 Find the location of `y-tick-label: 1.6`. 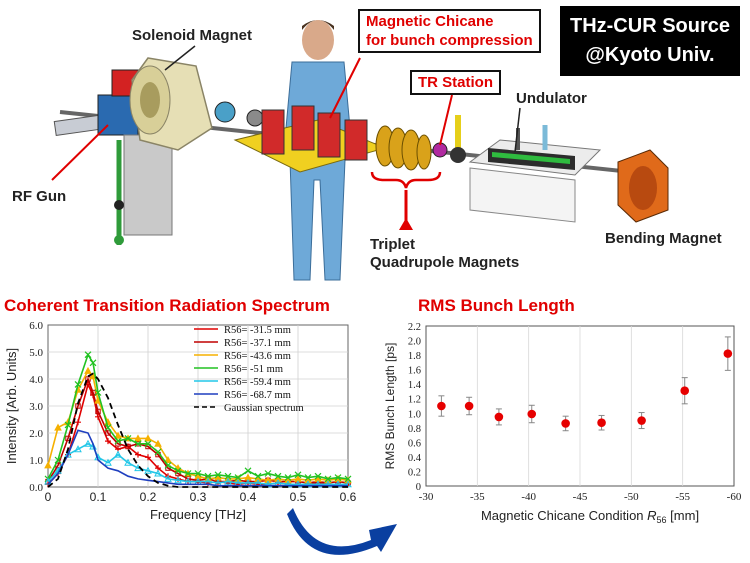

y-tick-label: 1.6 is located at coordinates (414, 371).